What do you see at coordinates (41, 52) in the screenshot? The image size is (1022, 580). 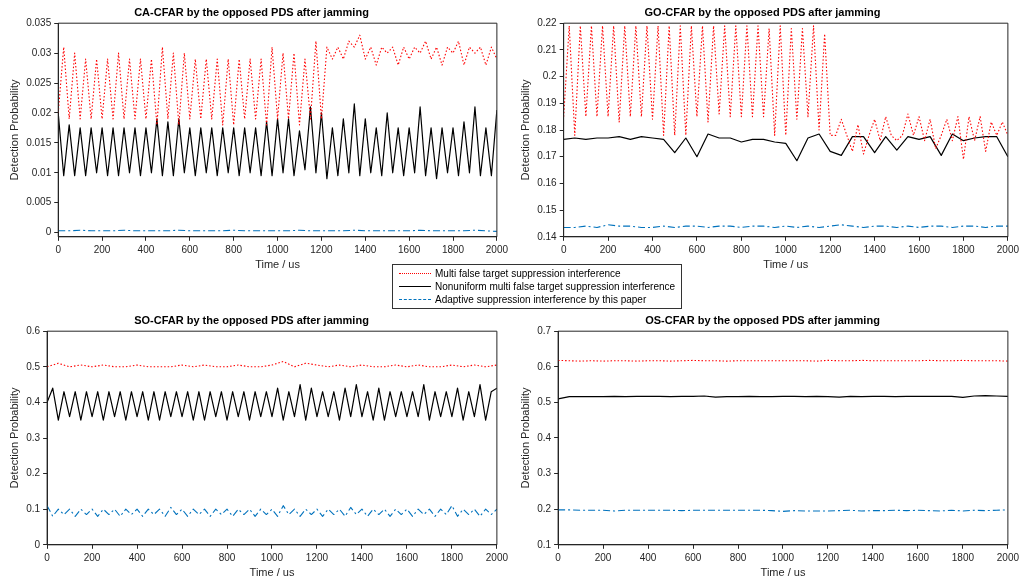 I see `y-tick-label: 0.03` at bounding box center [41, 52].